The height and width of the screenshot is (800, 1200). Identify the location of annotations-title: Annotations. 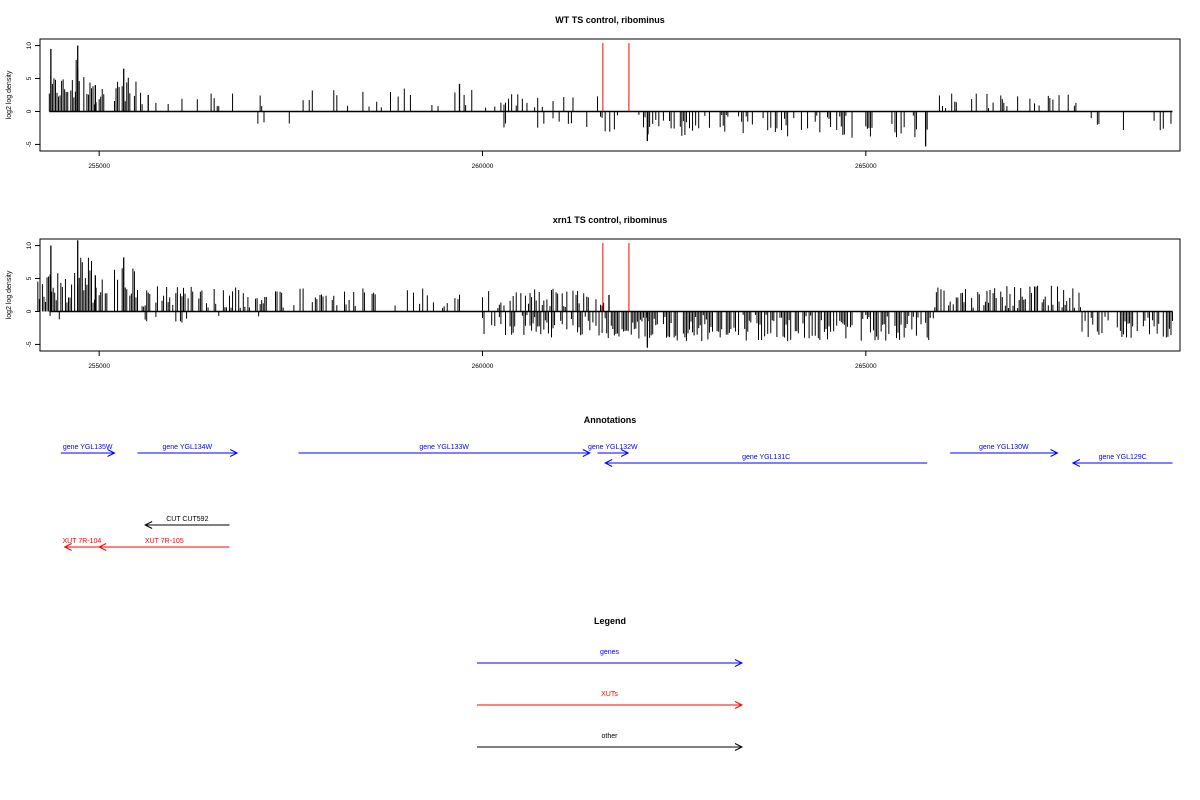
(610, 420).